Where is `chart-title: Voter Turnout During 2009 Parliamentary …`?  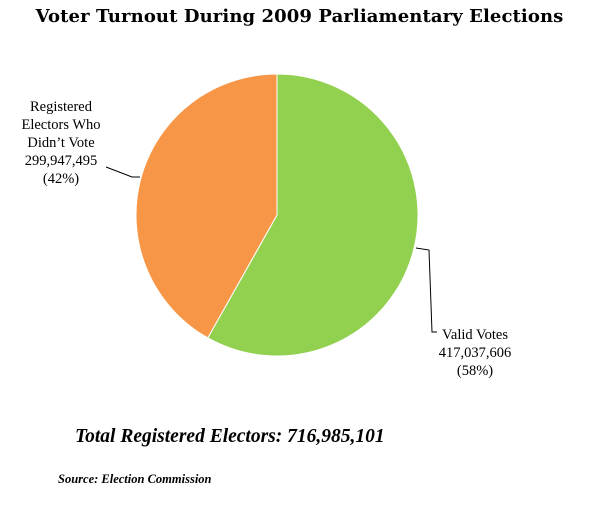 chart-title: Voter Turnout During 2009 Parliamentary … is located at coordinates (299, 16).